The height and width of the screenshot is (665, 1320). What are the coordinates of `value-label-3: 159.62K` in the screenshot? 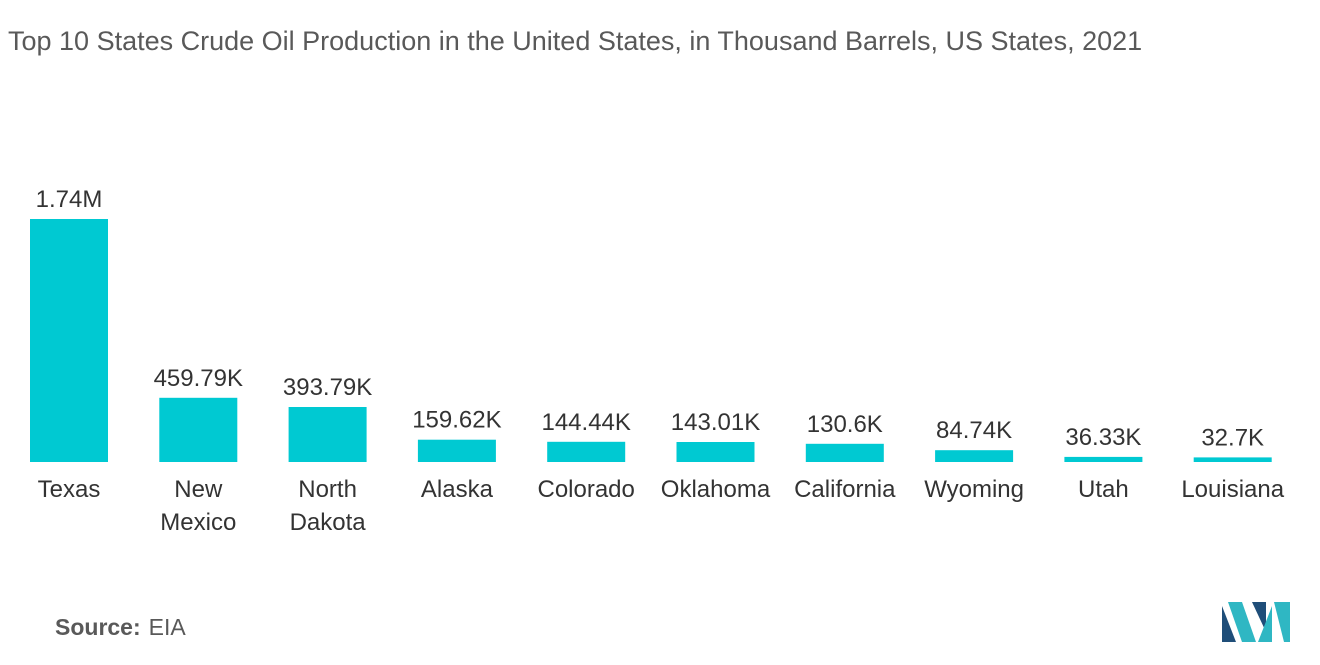 It's located at (456, 420).